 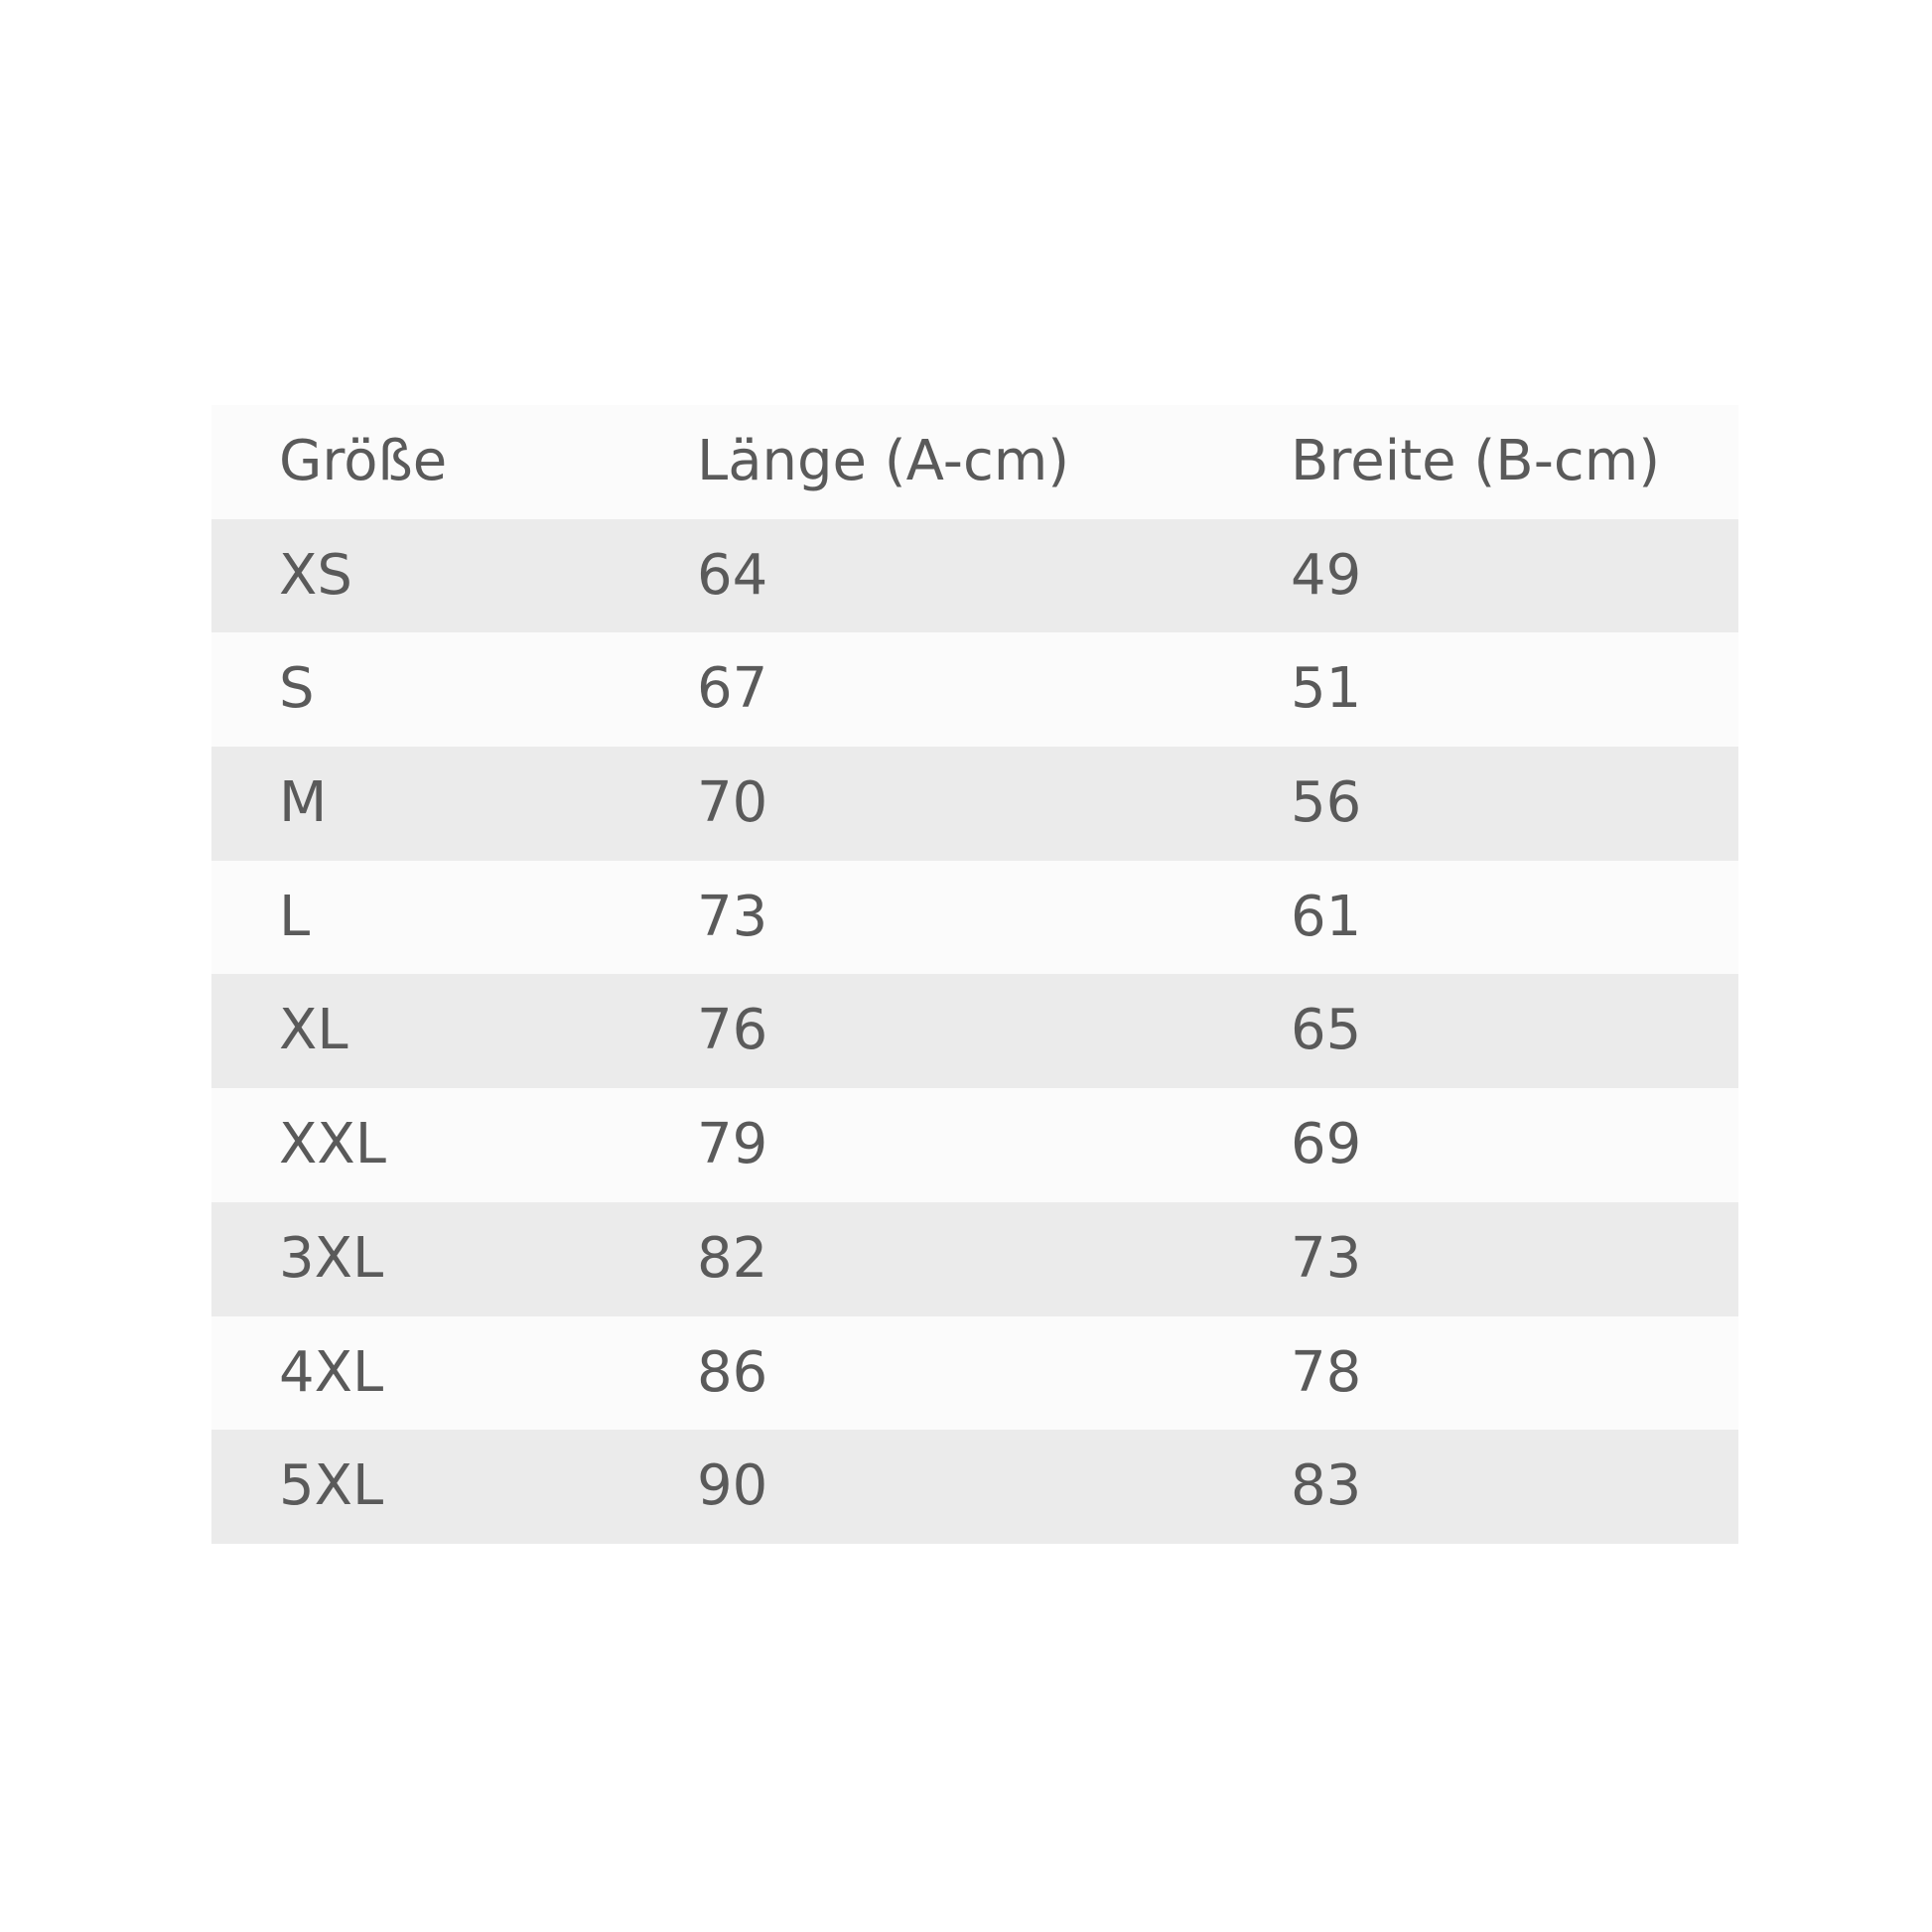 I want to click on width-cell: 69, so click(x=1326, y=1144).